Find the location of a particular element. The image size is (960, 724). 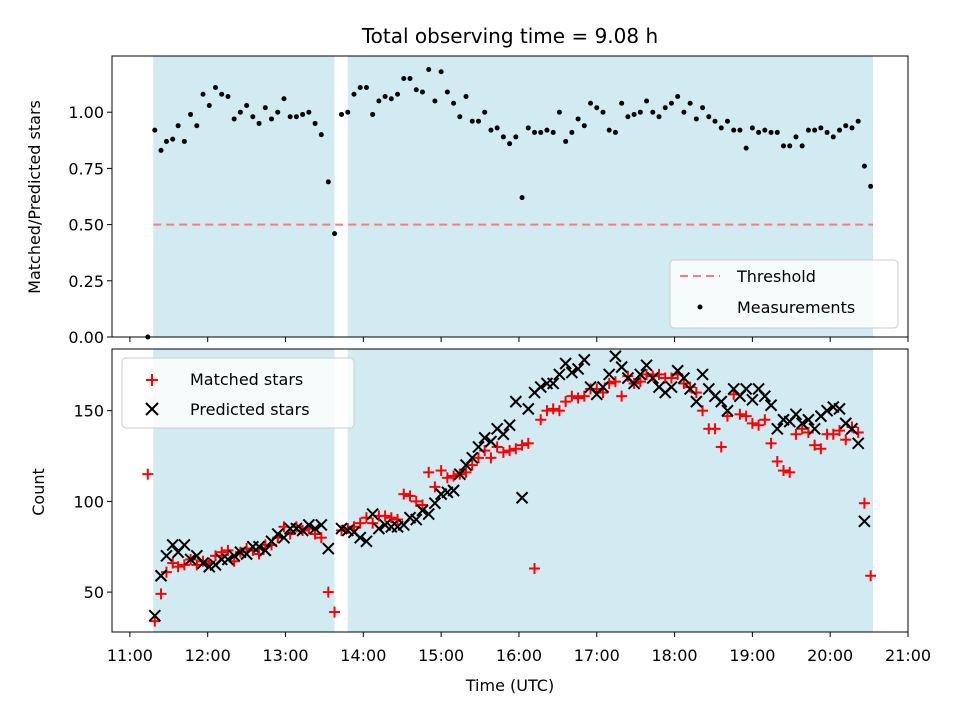

legend-matched-label: Matched stars is located at coordinates (246, 379).